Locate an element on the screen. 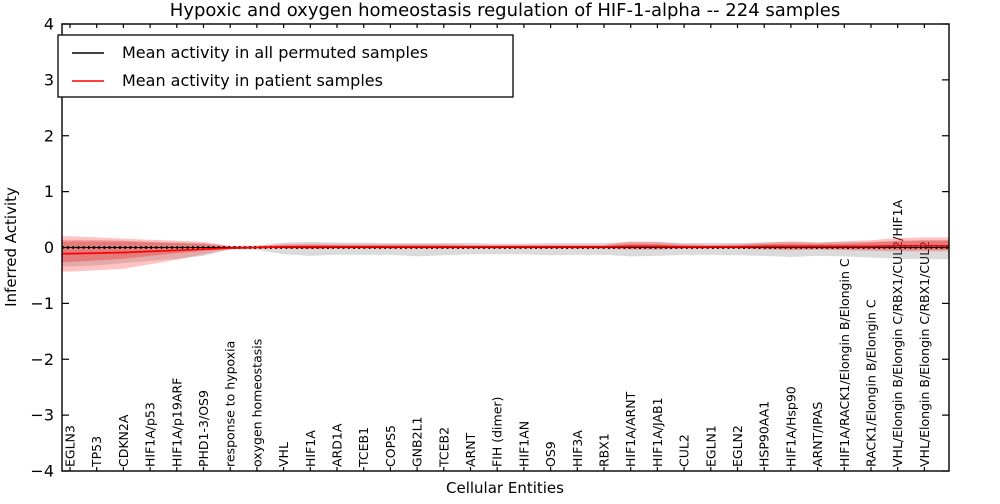 Image resolution: width=1000 pixels, height=504 pixels. x-tick-label: COPS5 is located at coordinates (390, 446).